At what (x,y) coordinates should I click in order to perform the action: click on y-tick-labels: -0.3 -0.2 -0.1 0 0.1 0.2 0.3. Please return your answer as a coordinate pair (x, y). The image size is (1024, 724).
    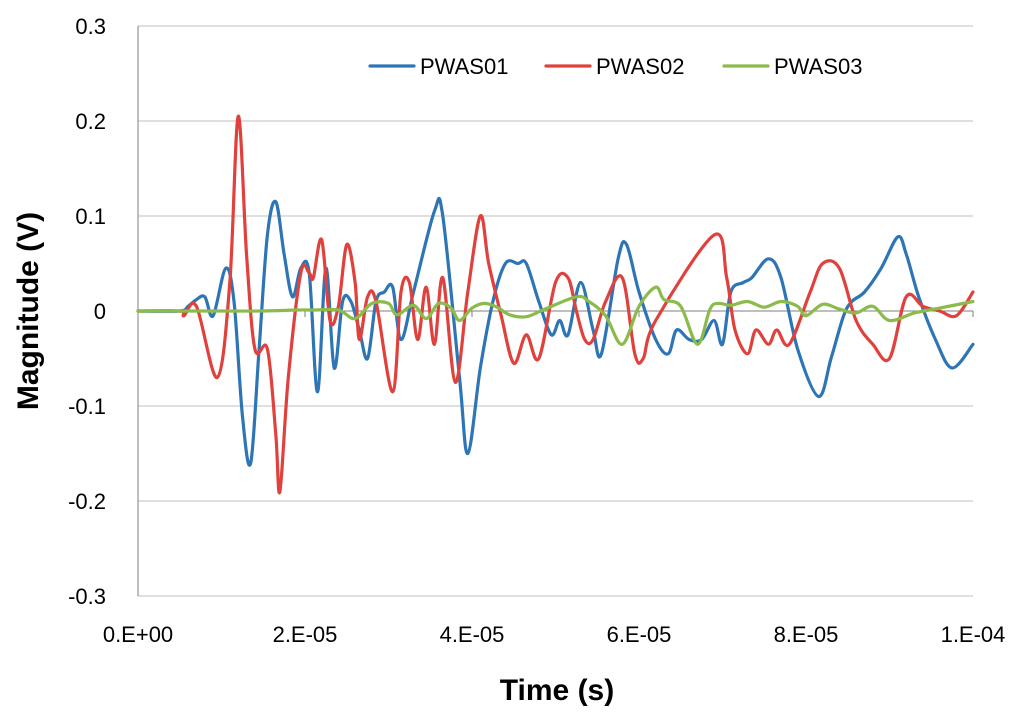
    Looking at the image, I should click on (87, 311).